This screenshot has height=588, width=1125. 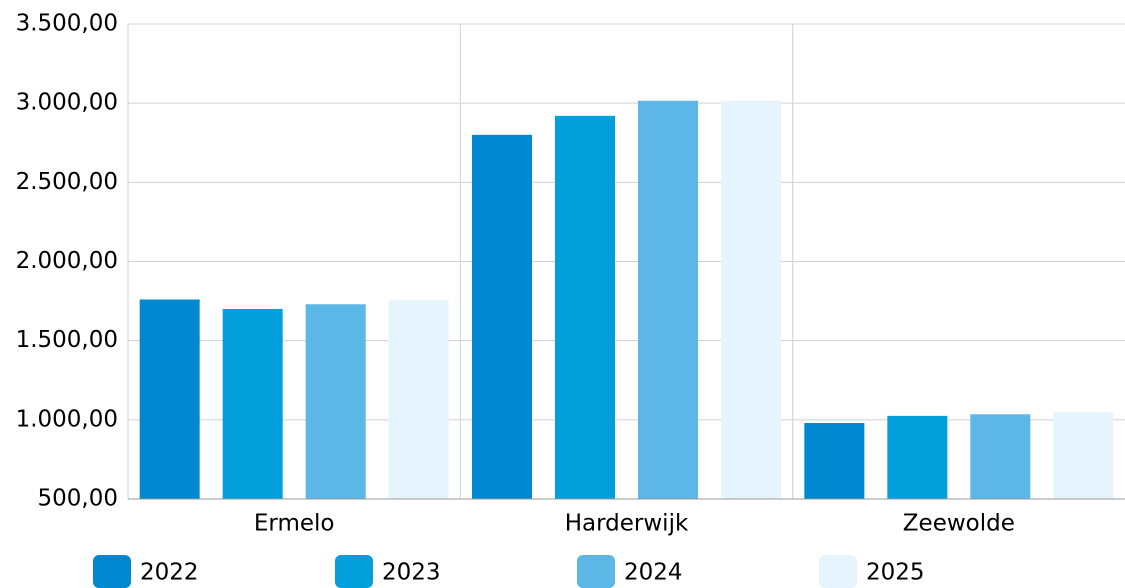 What do you see at coordinates (411, 573) in the screenshot?
I see `legend-label: 2023` at bounding box center [411, 573].